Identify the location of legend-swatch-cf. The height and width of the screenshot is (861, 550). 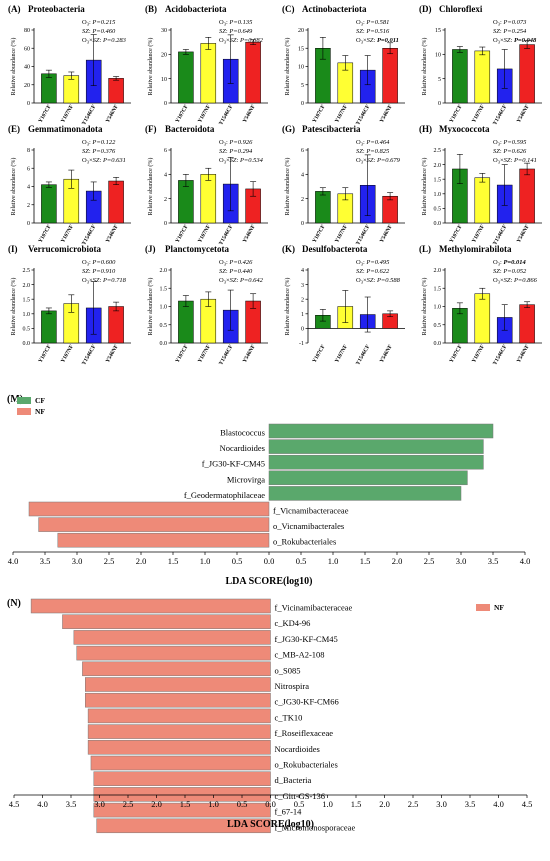
(24, 400).